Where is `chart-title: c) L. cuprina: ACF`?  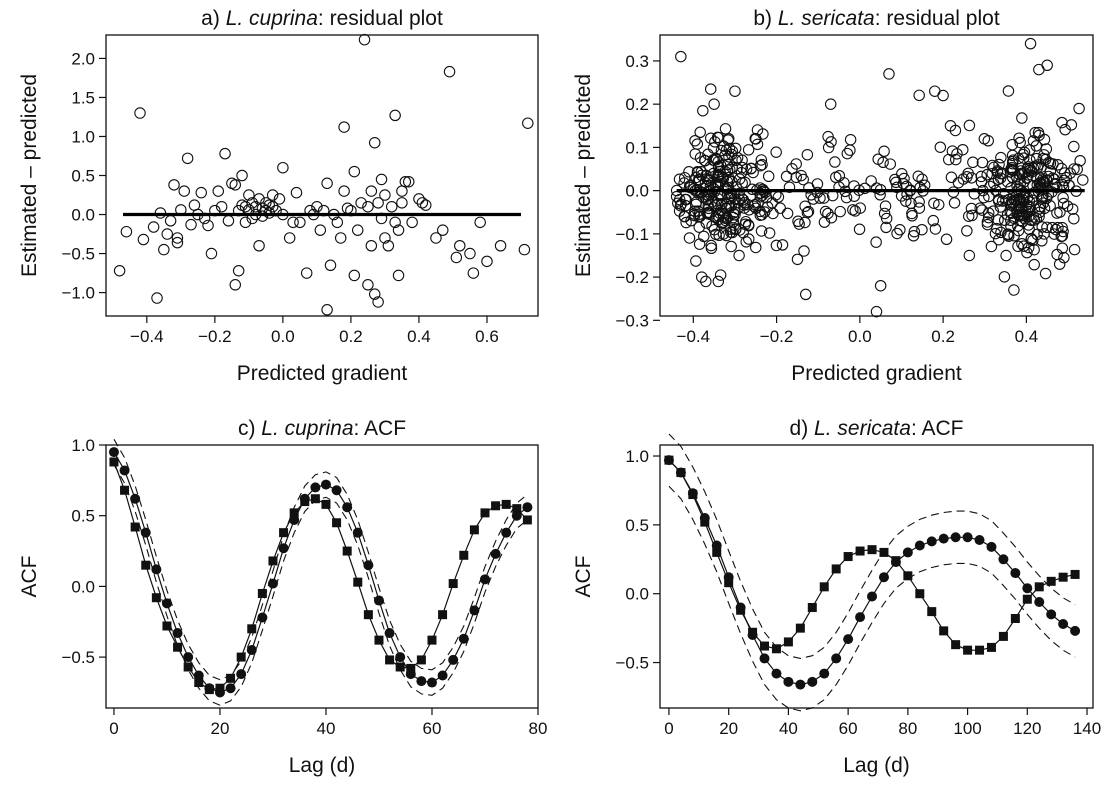 chart-title: c) L. cuprina: ACF is located at coordinates (322, 428).